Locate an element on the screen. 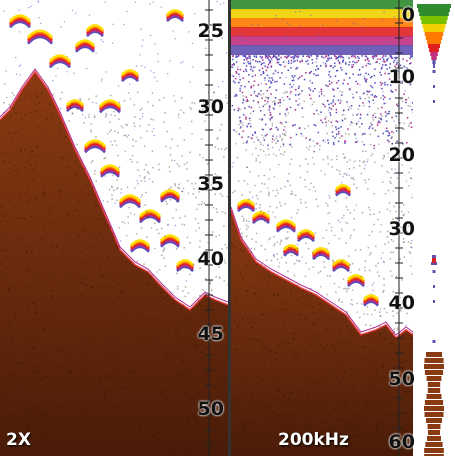 The width and height of the screenshot is (455, 456). zoom-depth-label-50: 50 is located at coordinates (210, 409).